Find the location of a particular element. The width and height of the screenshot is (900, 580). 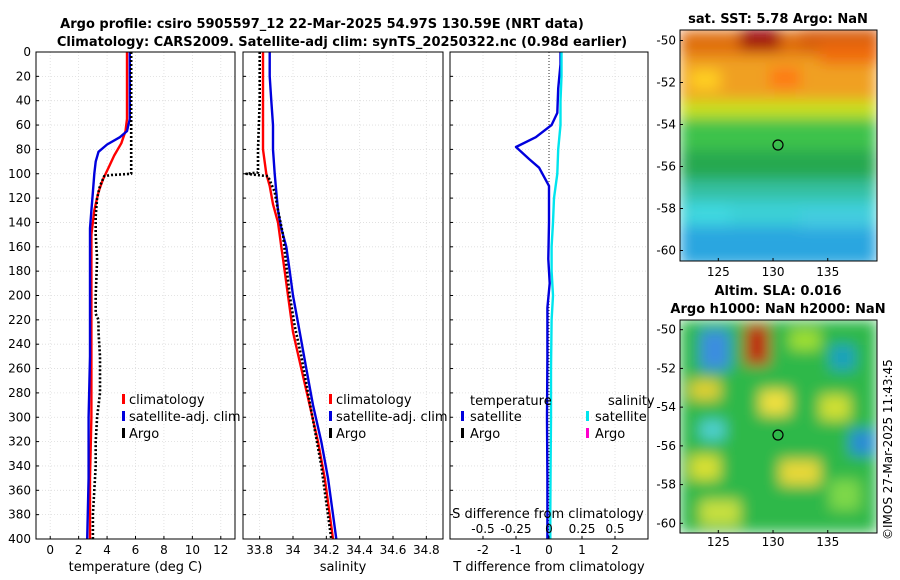

x-tick-label: -2 is located at coordinates (483, 550).